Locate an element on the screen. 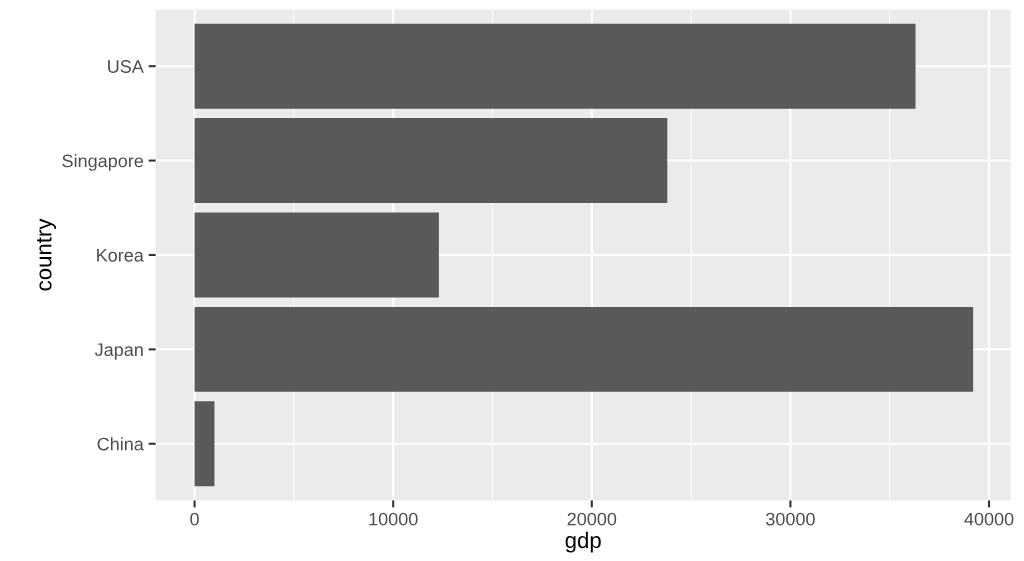 The height and width of the screenshot is (561, 1024). y-axis-title: country is located at coordinates (46, 254).